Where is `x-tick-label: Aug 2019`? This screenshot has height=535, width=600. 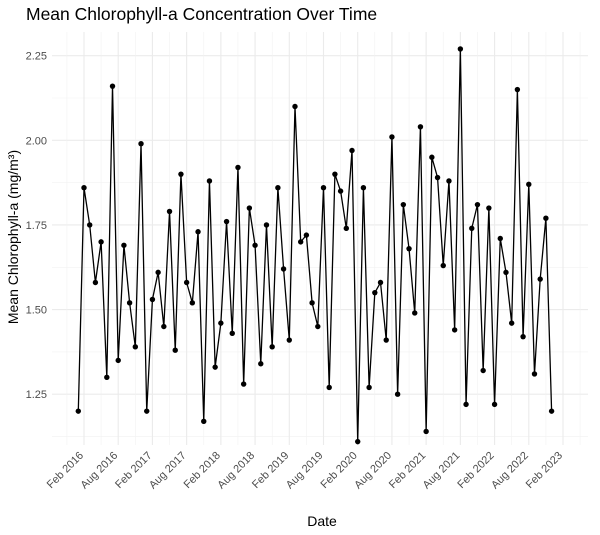
x-tick-label: Aug 2019 is located at coordinates (305, 471).